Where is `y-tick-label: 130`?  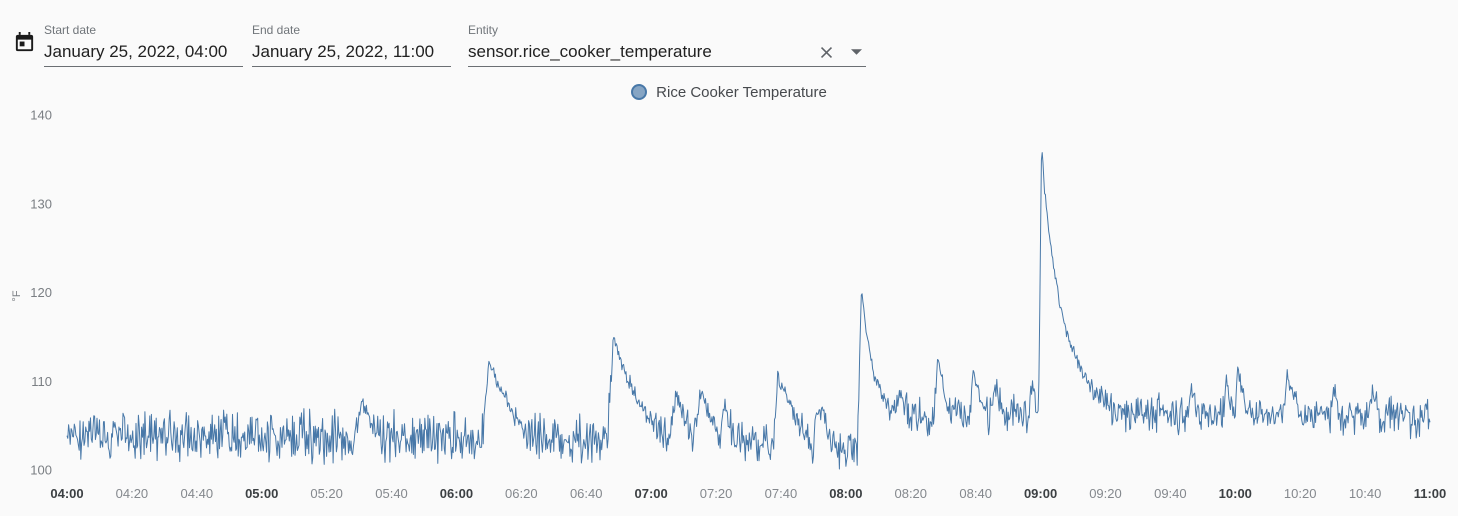
y-tick-label: 130 is located at coordinates (41, 203).